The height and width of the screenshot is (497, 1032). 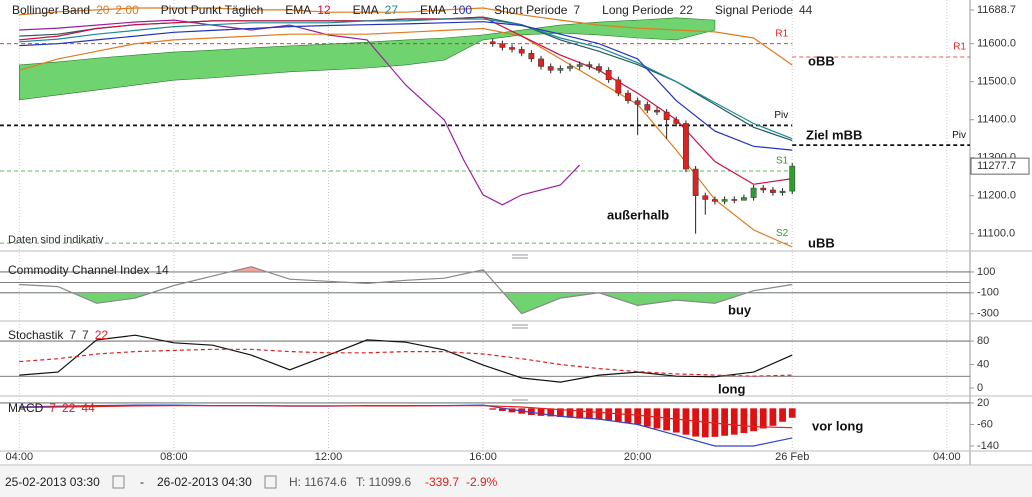 What do you see at coordinates (462, 10) in the screenshot?
I see `legend-param: 100` at bounding box center [462, 10].